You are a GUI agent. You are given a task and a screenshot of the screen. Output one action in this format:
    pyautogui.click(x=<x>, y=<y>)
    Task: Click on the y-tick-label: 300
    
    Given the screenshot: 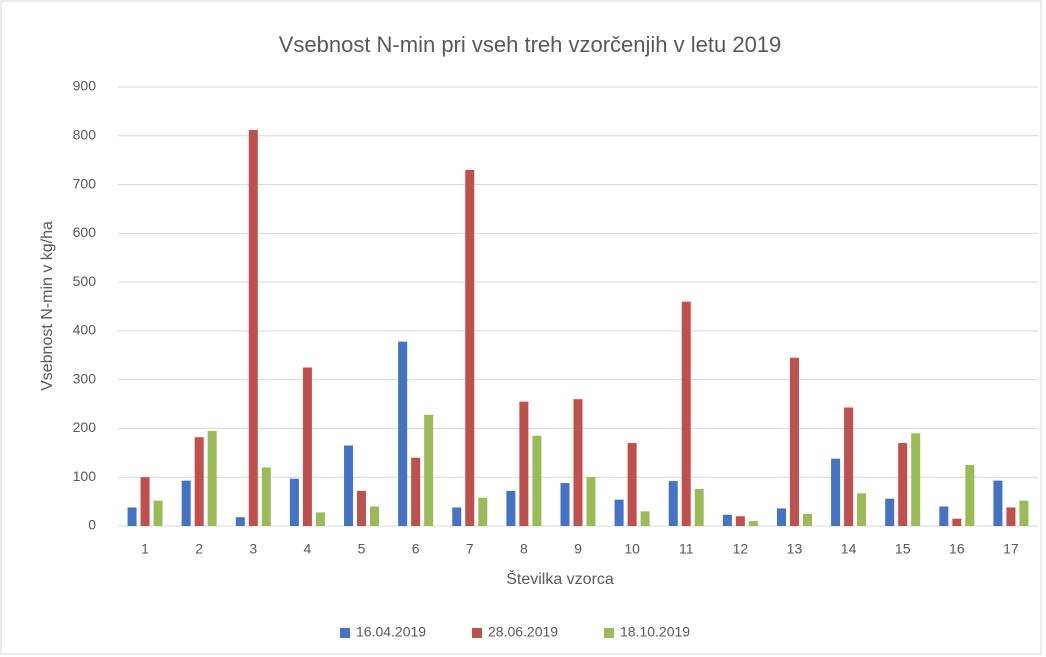 What is the action you would take?
    pyautogui.click(x=85, y=378)
    